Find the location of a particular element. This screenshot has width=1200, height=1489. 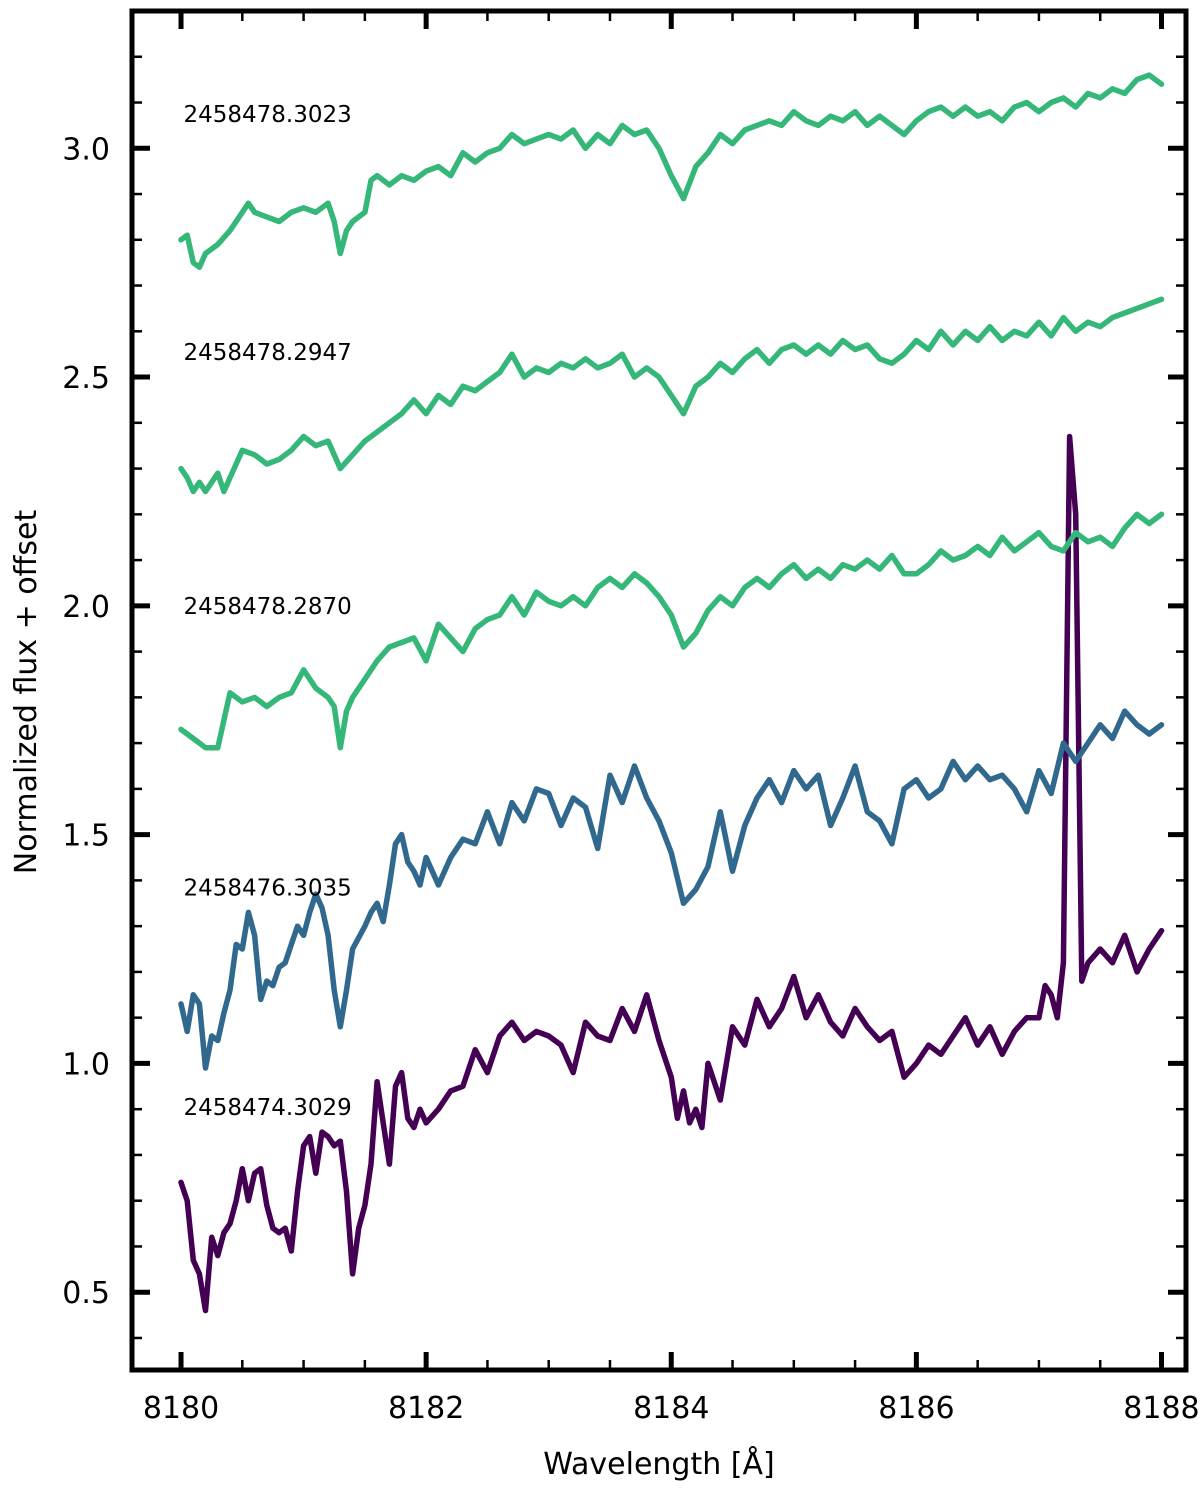

series-label-1: 2458476.3035 is located at coordinates (267, 888).